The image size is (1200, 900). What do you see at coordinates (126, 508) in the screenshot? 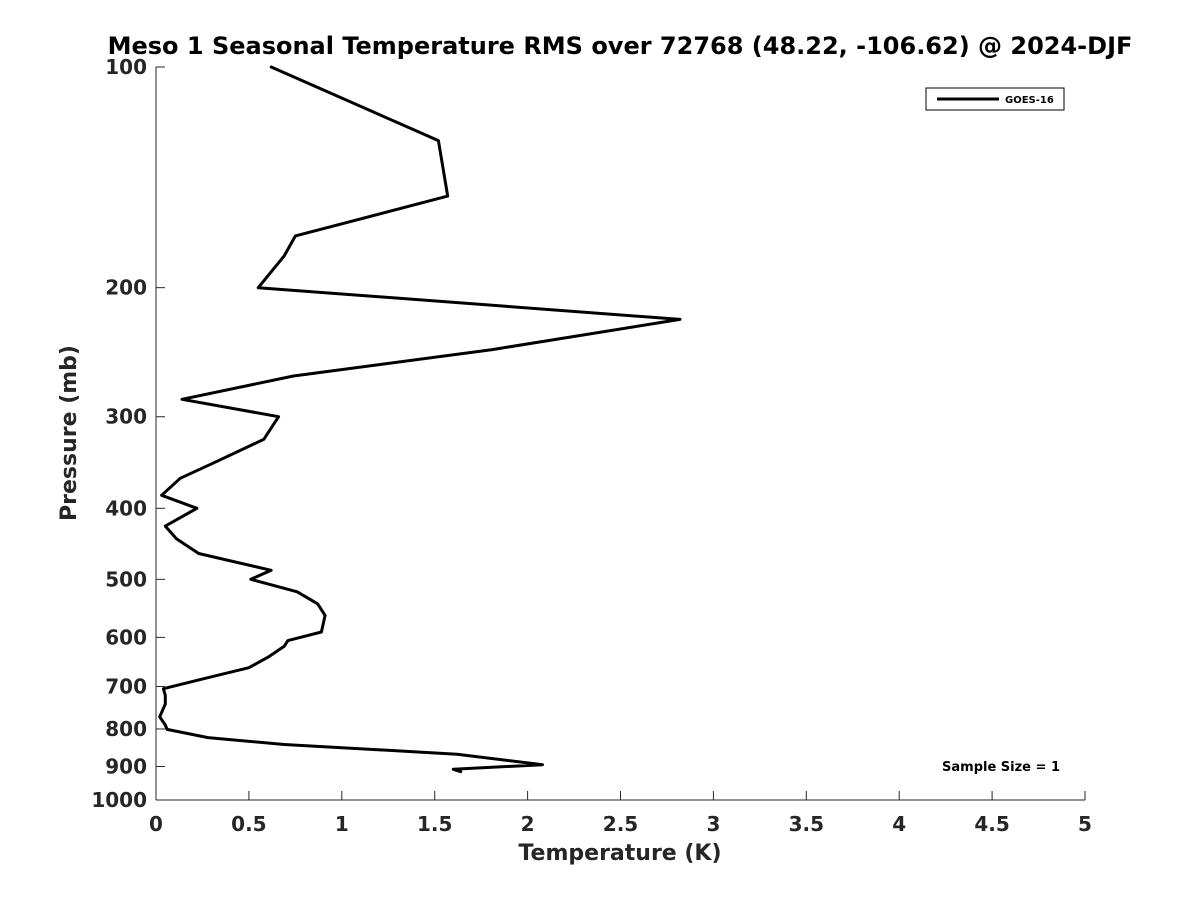
I see `y-tick-label: 400` at bounding box center [126, 508].